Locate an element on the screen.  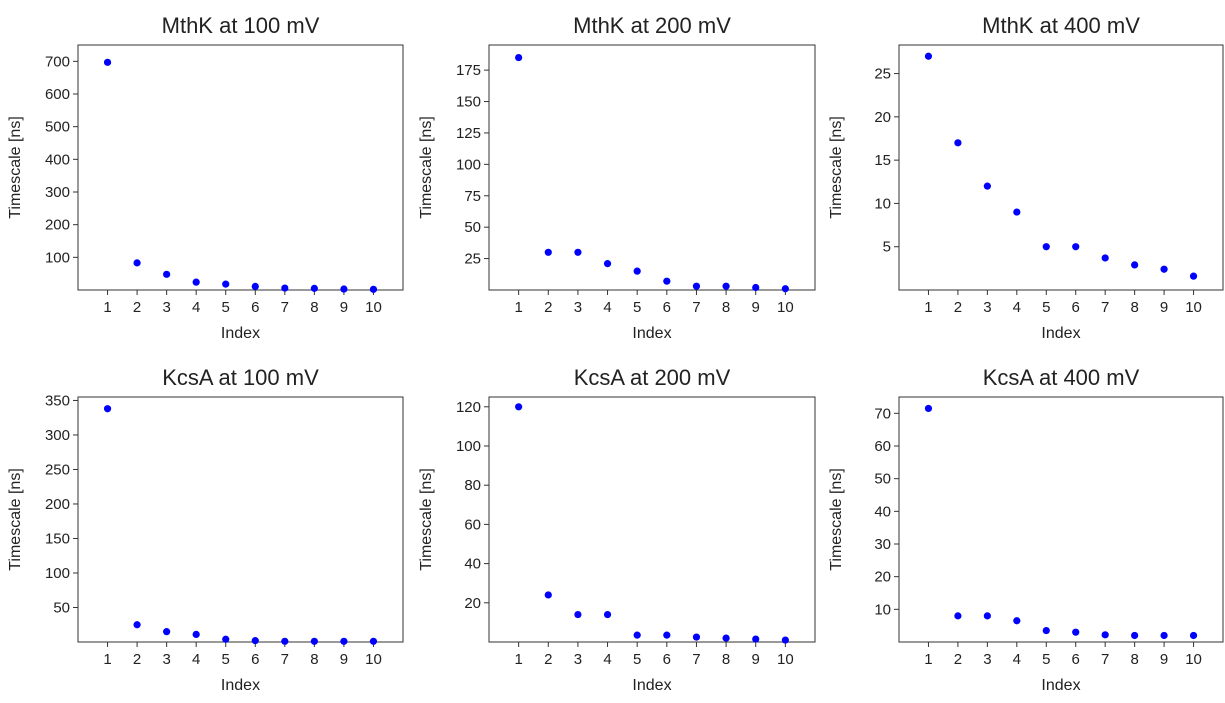
y-tick-label: 175 is located at coordinates (468, 70).